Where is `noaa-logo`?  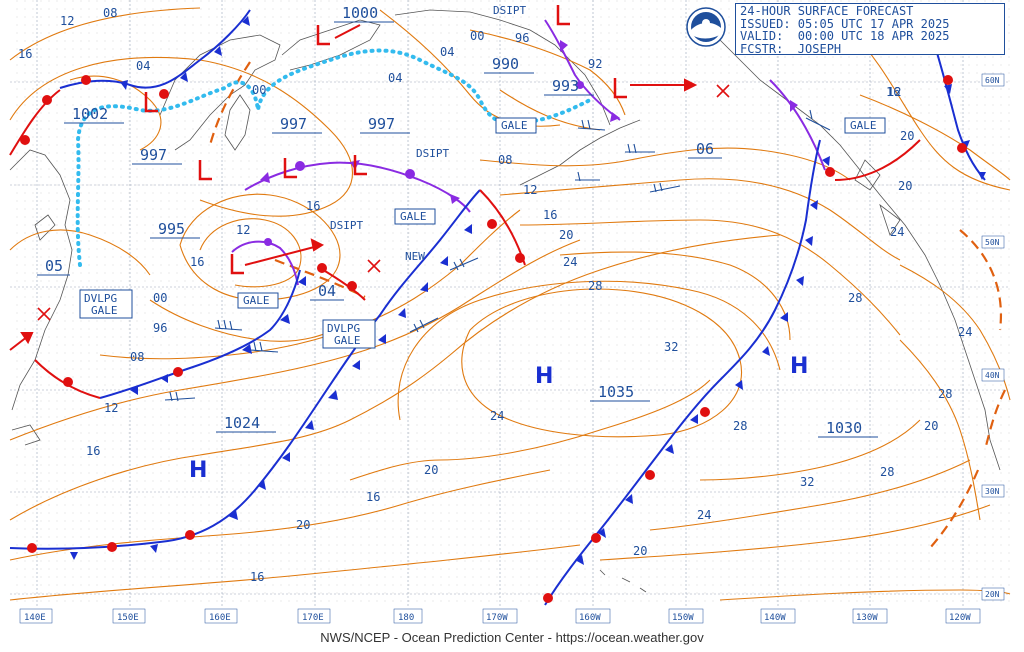 noaa-logo is located at coordinates (706, 27).